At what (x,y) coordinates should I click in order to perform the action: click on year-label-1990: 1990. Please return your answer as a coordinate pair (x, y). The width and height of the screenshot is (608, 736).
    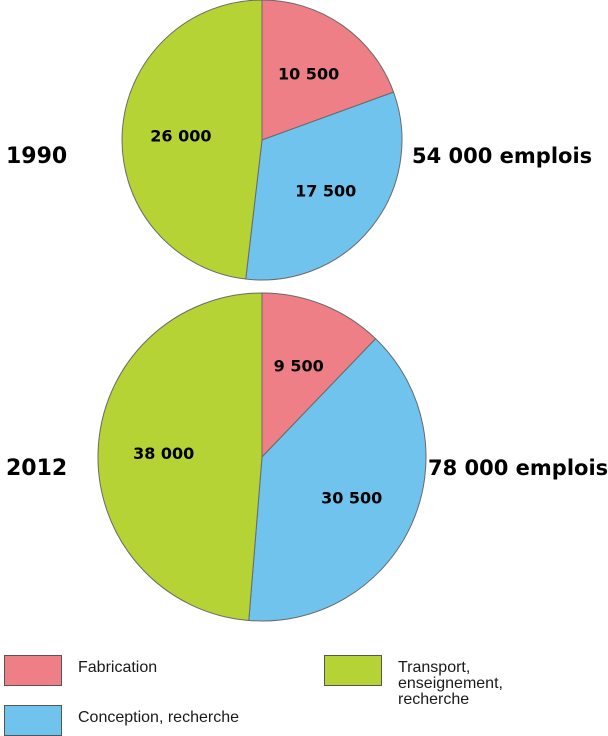
    Looking at the image, I should click on (36, 156).